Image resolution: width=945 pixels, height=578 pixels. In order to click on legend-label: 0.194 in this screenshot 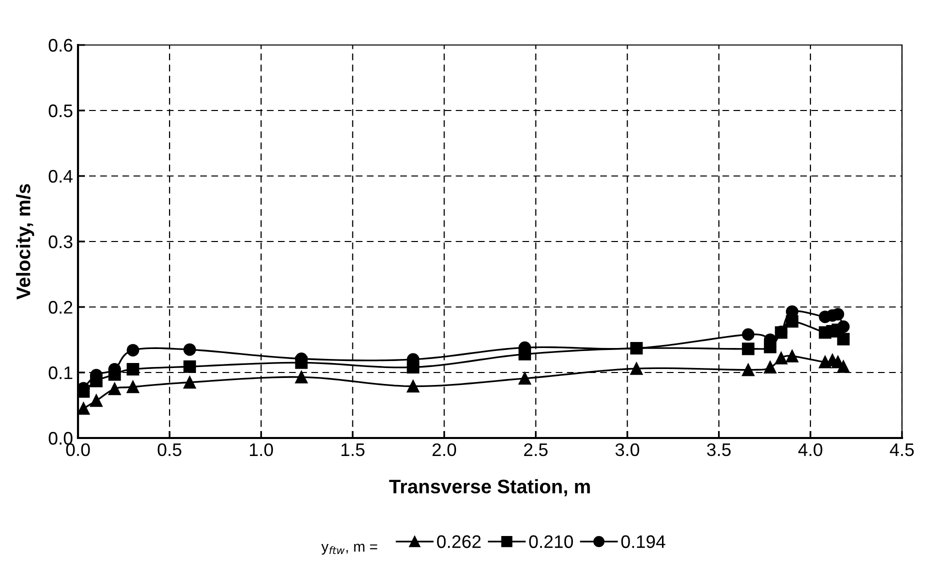, I will do `click(643, 541)`.